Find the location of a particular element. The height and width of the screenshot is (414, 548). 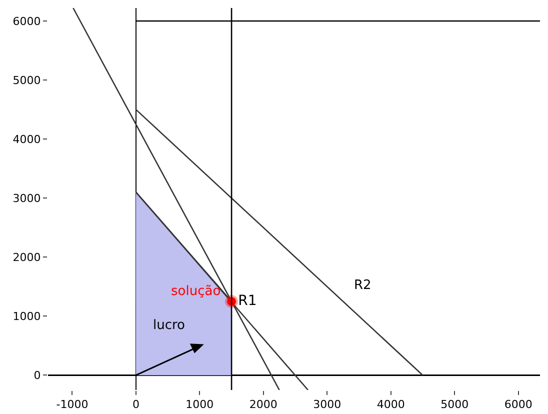

x-tick-label: 1000 is located at coordinates (200, 405).